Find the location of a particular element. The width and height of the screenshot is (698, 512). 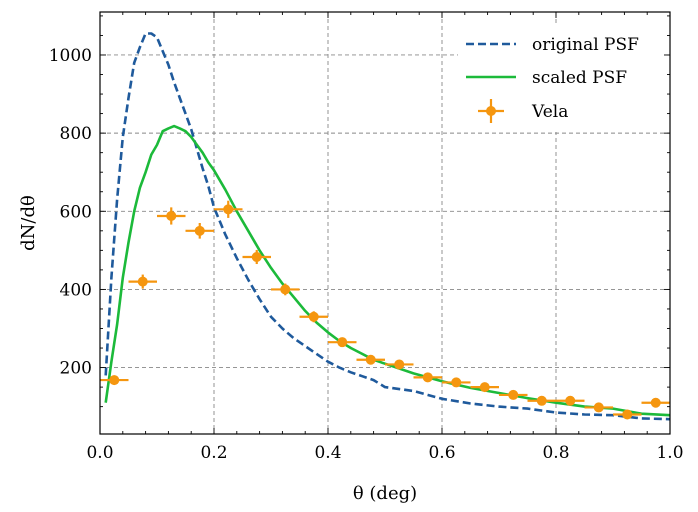

x-tick-label: 0.8 is located at coordinates (555, 453).